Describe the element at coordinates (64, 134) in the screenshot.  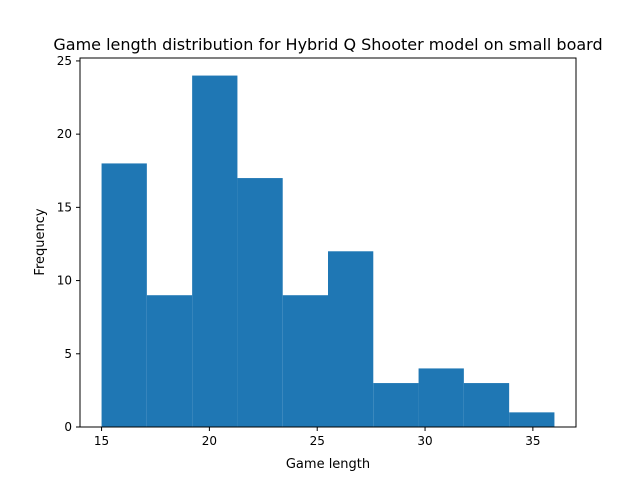
I see `y-tick-label: 20` at that location.